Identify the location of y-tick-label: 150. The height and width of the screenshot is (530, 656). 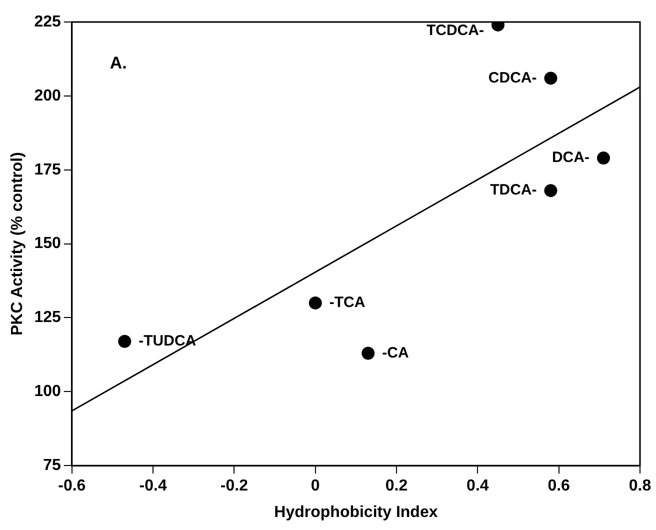
(47, 243).